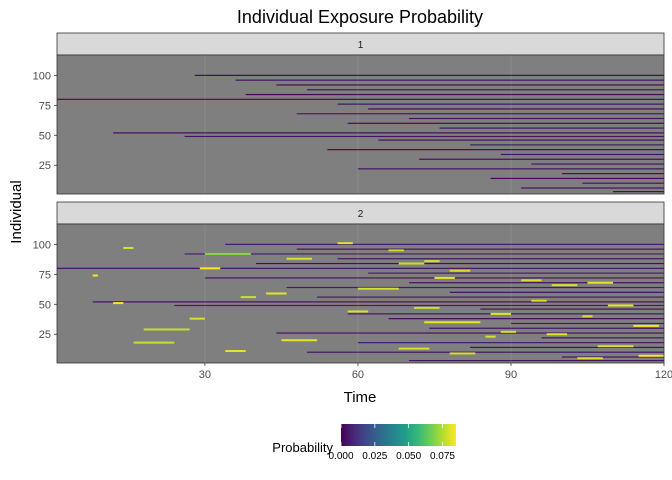  What do you see at coordinates (45, 166) in the screenshot?
I see `y-tick-label: 25` at bounding box center [45, 166].